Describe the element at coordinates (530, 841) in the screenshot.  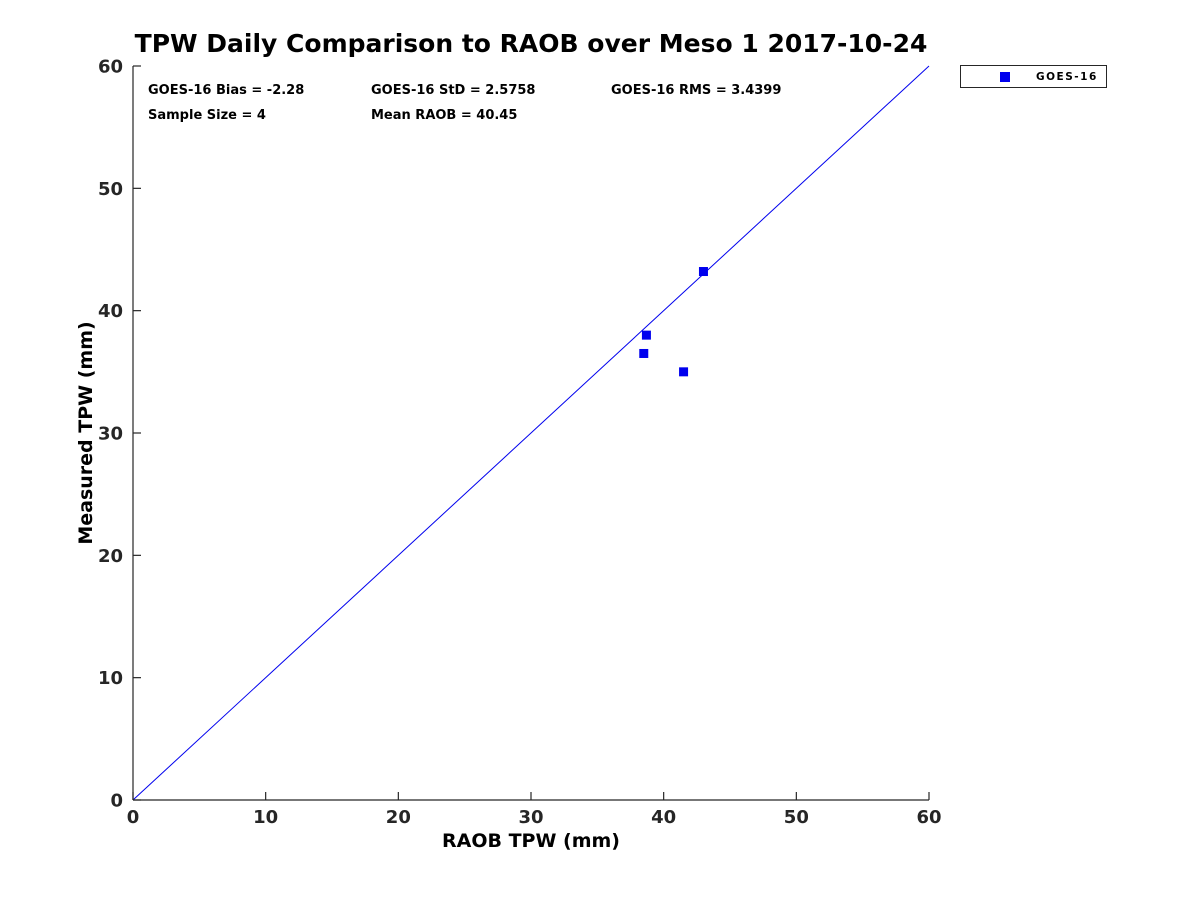
I see `x-axis-label: RAOB TPW (mm)` at that location.